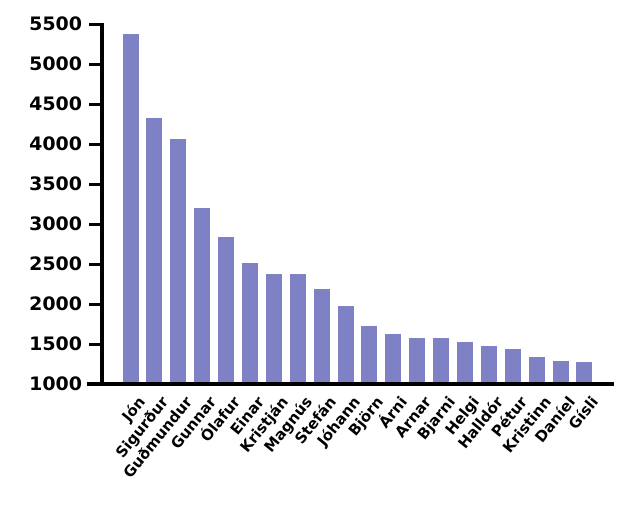 The height and width of the screenshot is (512, 640). Describe the element at coordinates (55, 104) in the screenshot. I see `y-tick-label: 4500` at that location.